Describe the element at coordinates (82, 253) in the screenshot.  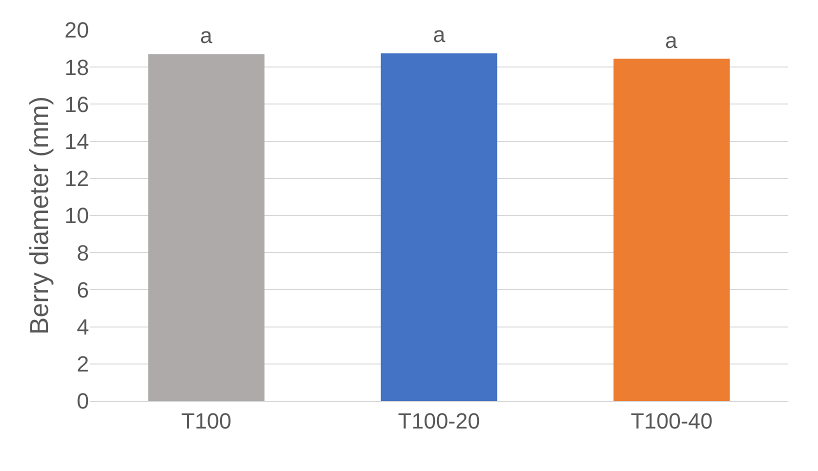
I see `y-tick-label: 8` at that location.